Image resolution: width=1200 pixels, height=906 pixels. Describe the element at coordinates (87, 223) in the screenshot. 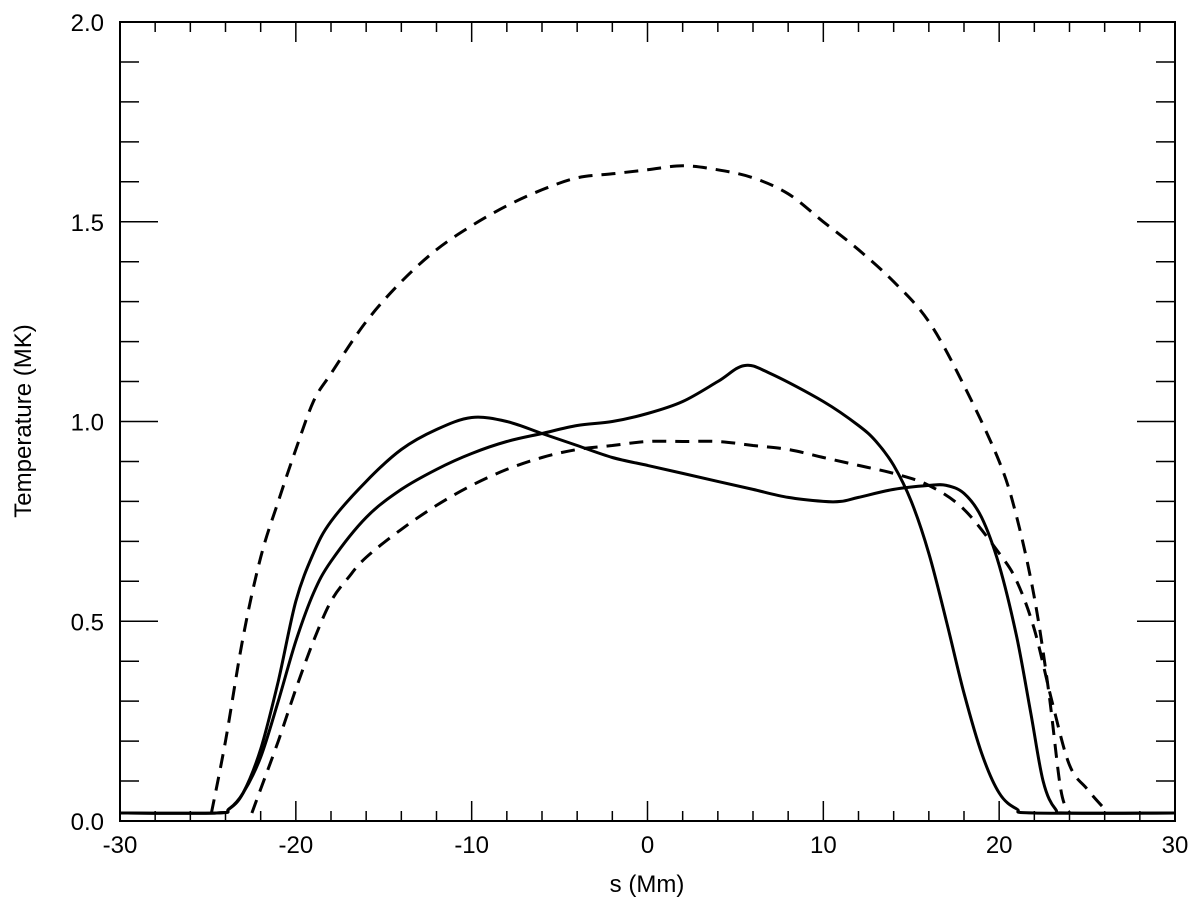

I see `y-tick-label: 1.5` at that location.